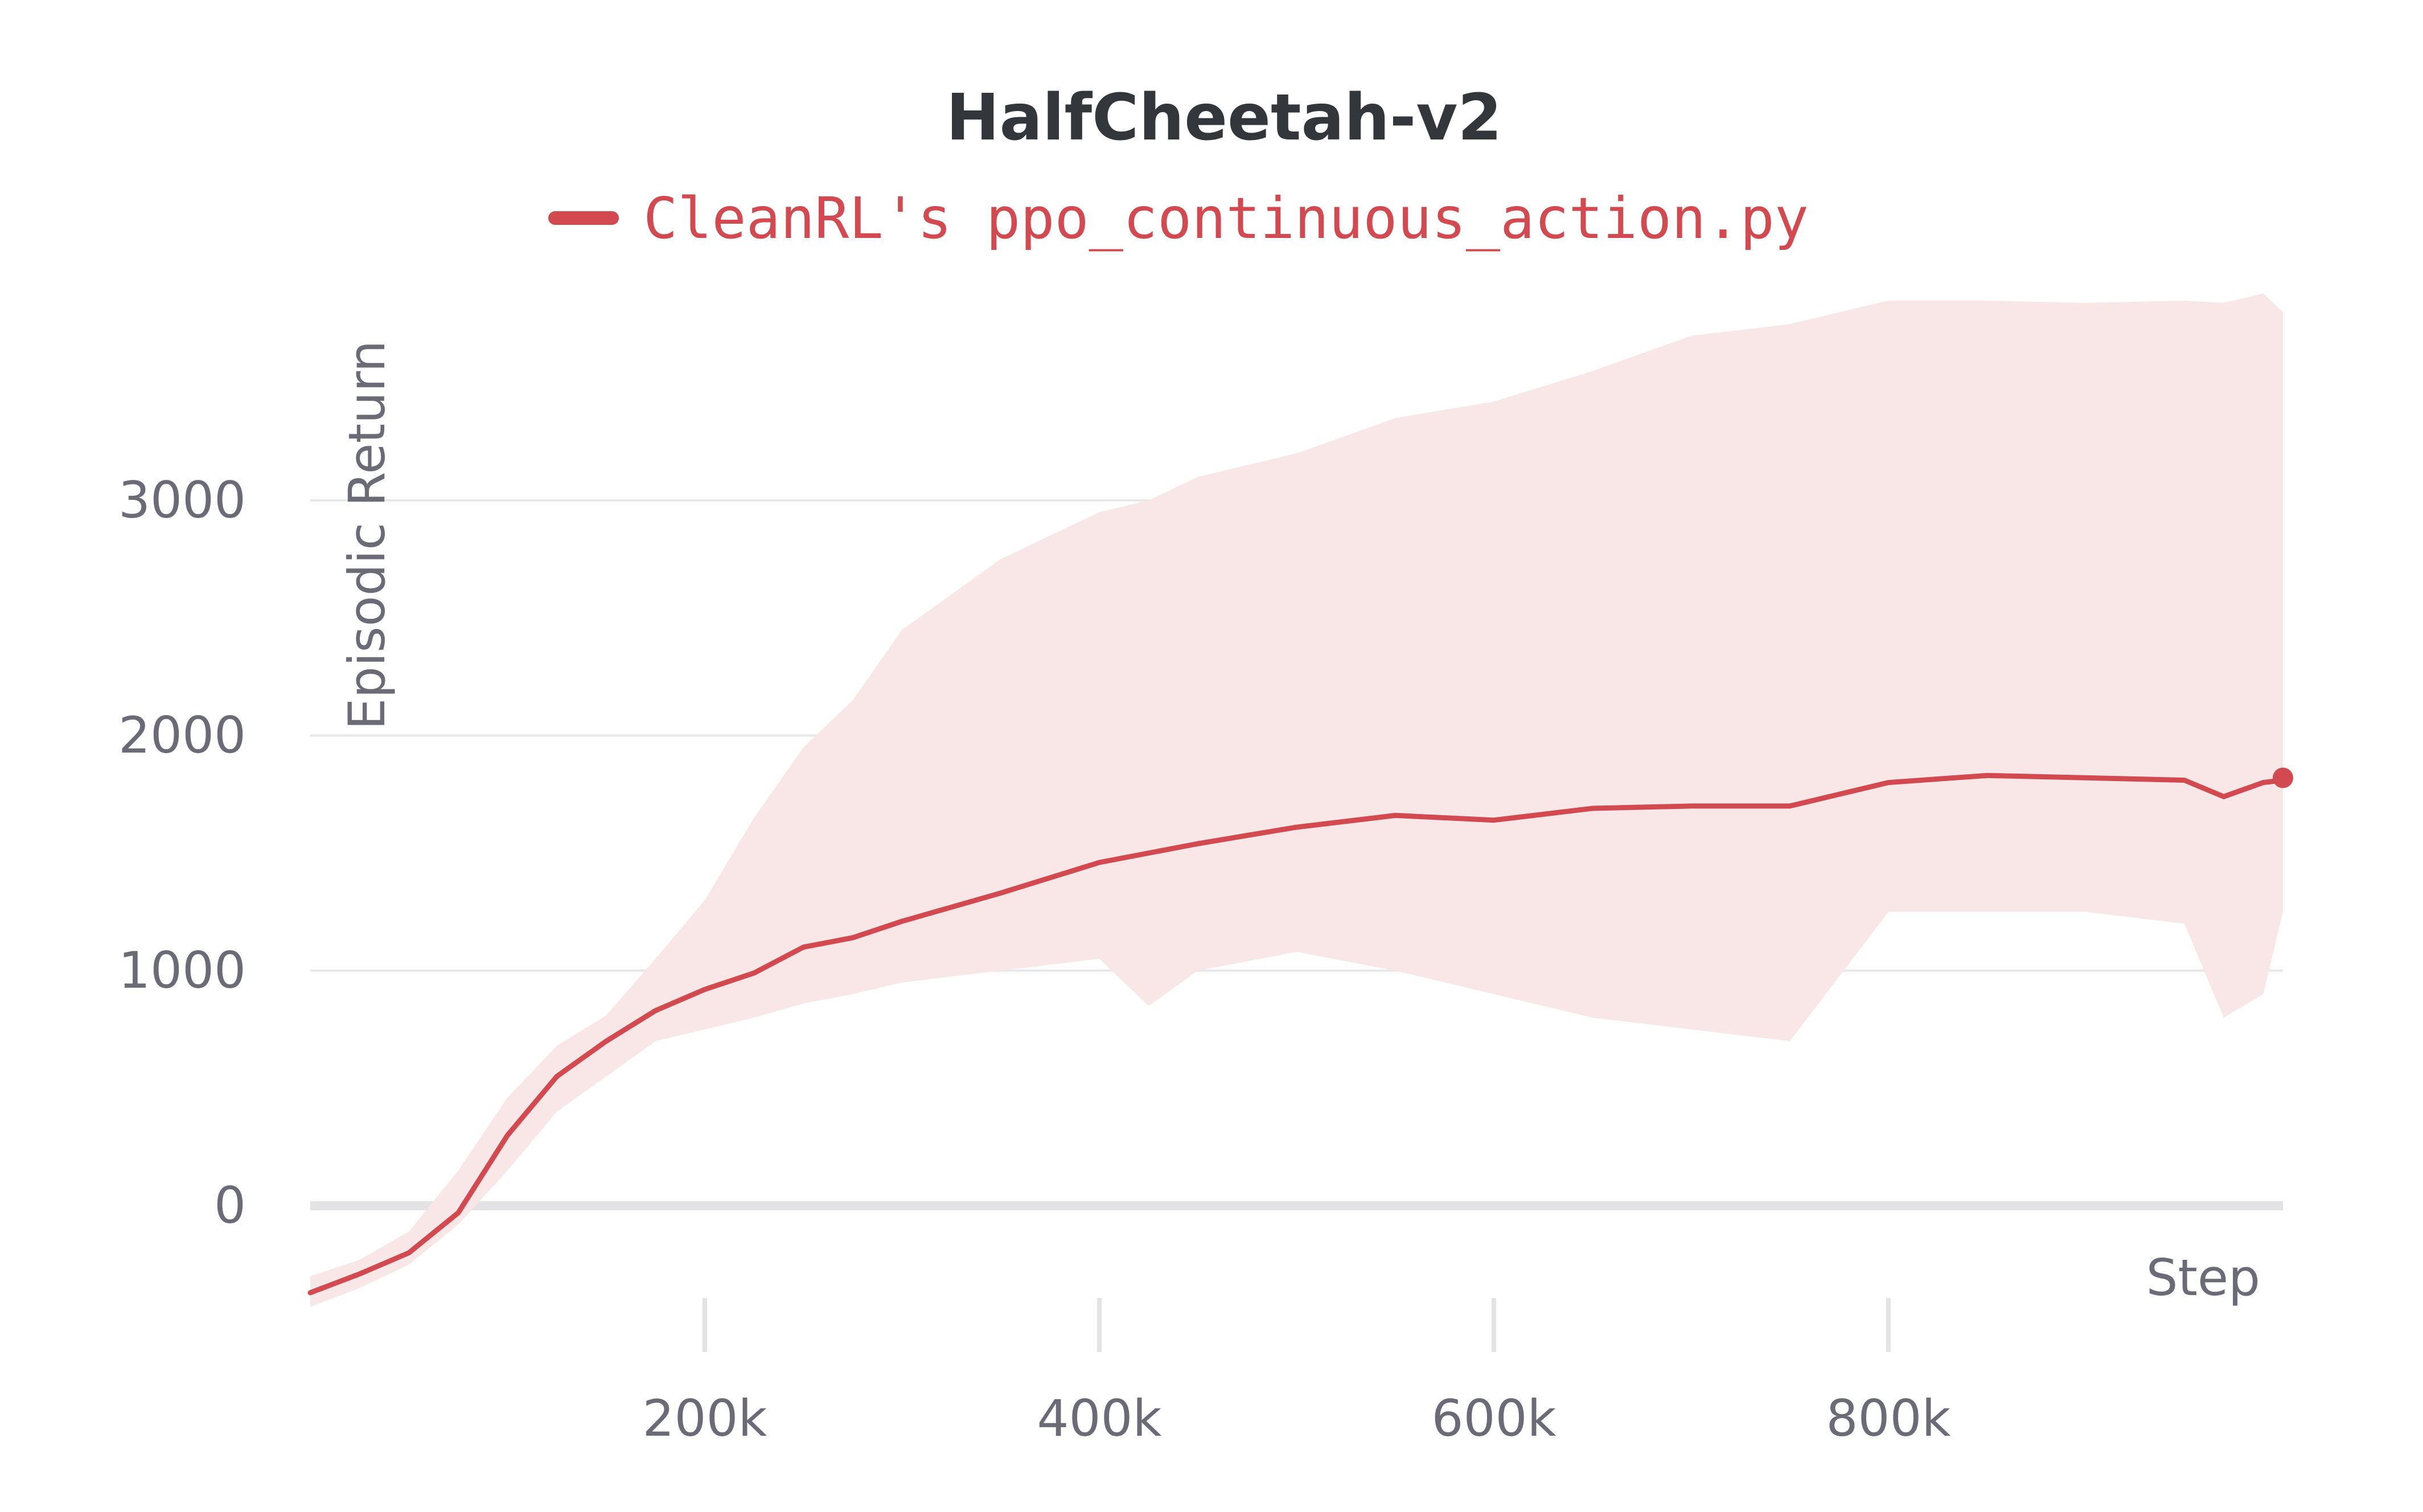 This screenshot has height=1512, width=2423. Describe the element at coordinates (1224, 118) in the screenshot. I see `chart-title: HalfCheetah-v2` at that location.